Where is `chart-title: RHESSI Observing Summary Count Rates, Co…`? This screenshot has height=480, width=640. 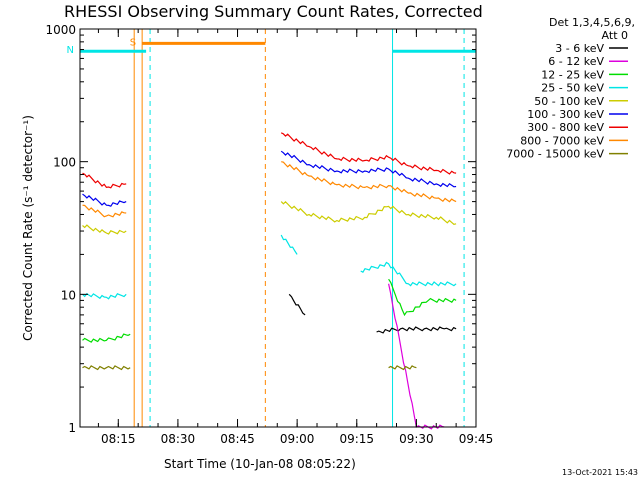
chart-title: RHESSI Observing Summary Count Rates, Co… is located at coordinates (273, 11).